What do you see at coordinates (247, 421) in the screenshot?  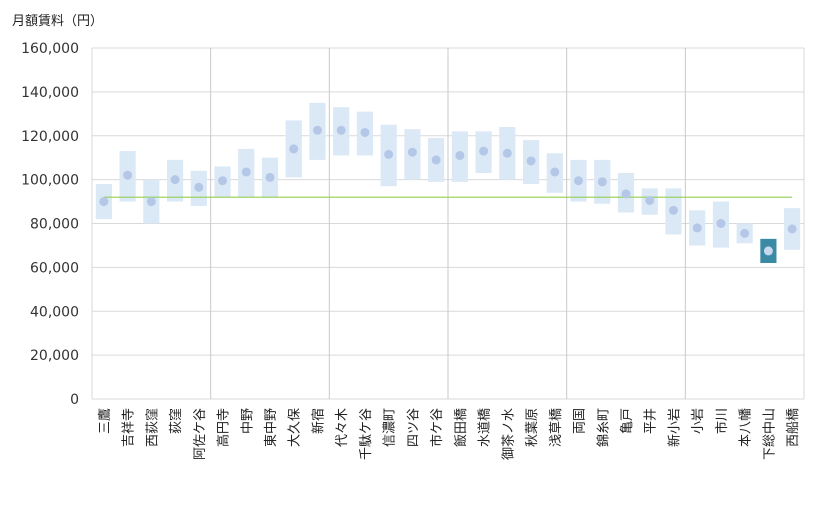 I see `x-tick-label: 中野` at bounding box center [247, 421].